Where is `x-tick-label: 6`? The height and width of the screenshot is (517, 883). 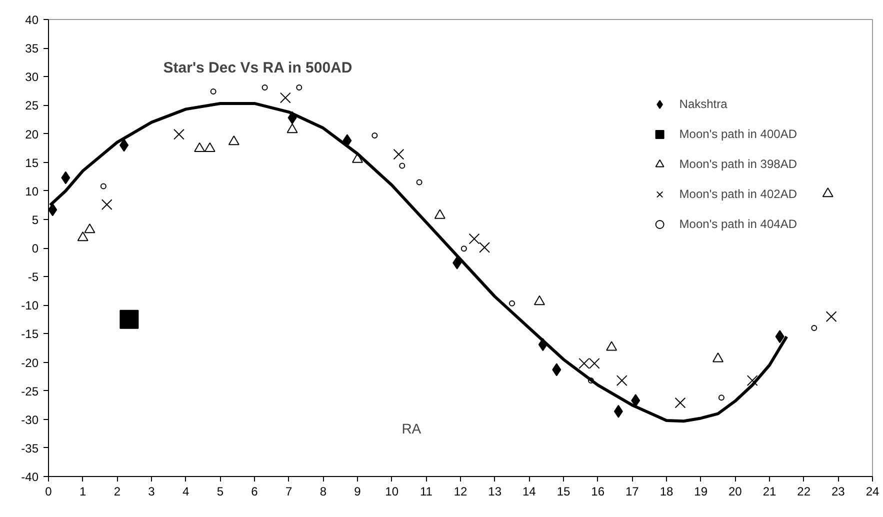 x-tick-label: 6 is located at coordinates (254, 491).